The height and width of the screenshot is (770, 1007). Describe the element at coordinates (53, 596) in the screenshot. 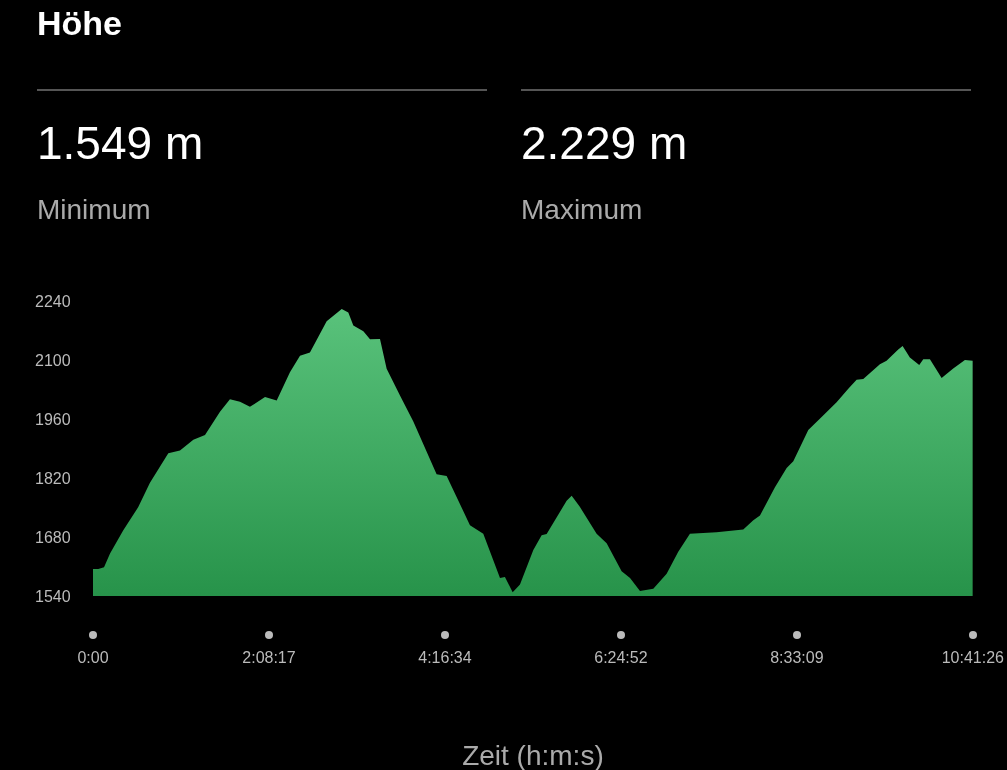

I see `y-tick-label: 1540` at that location.